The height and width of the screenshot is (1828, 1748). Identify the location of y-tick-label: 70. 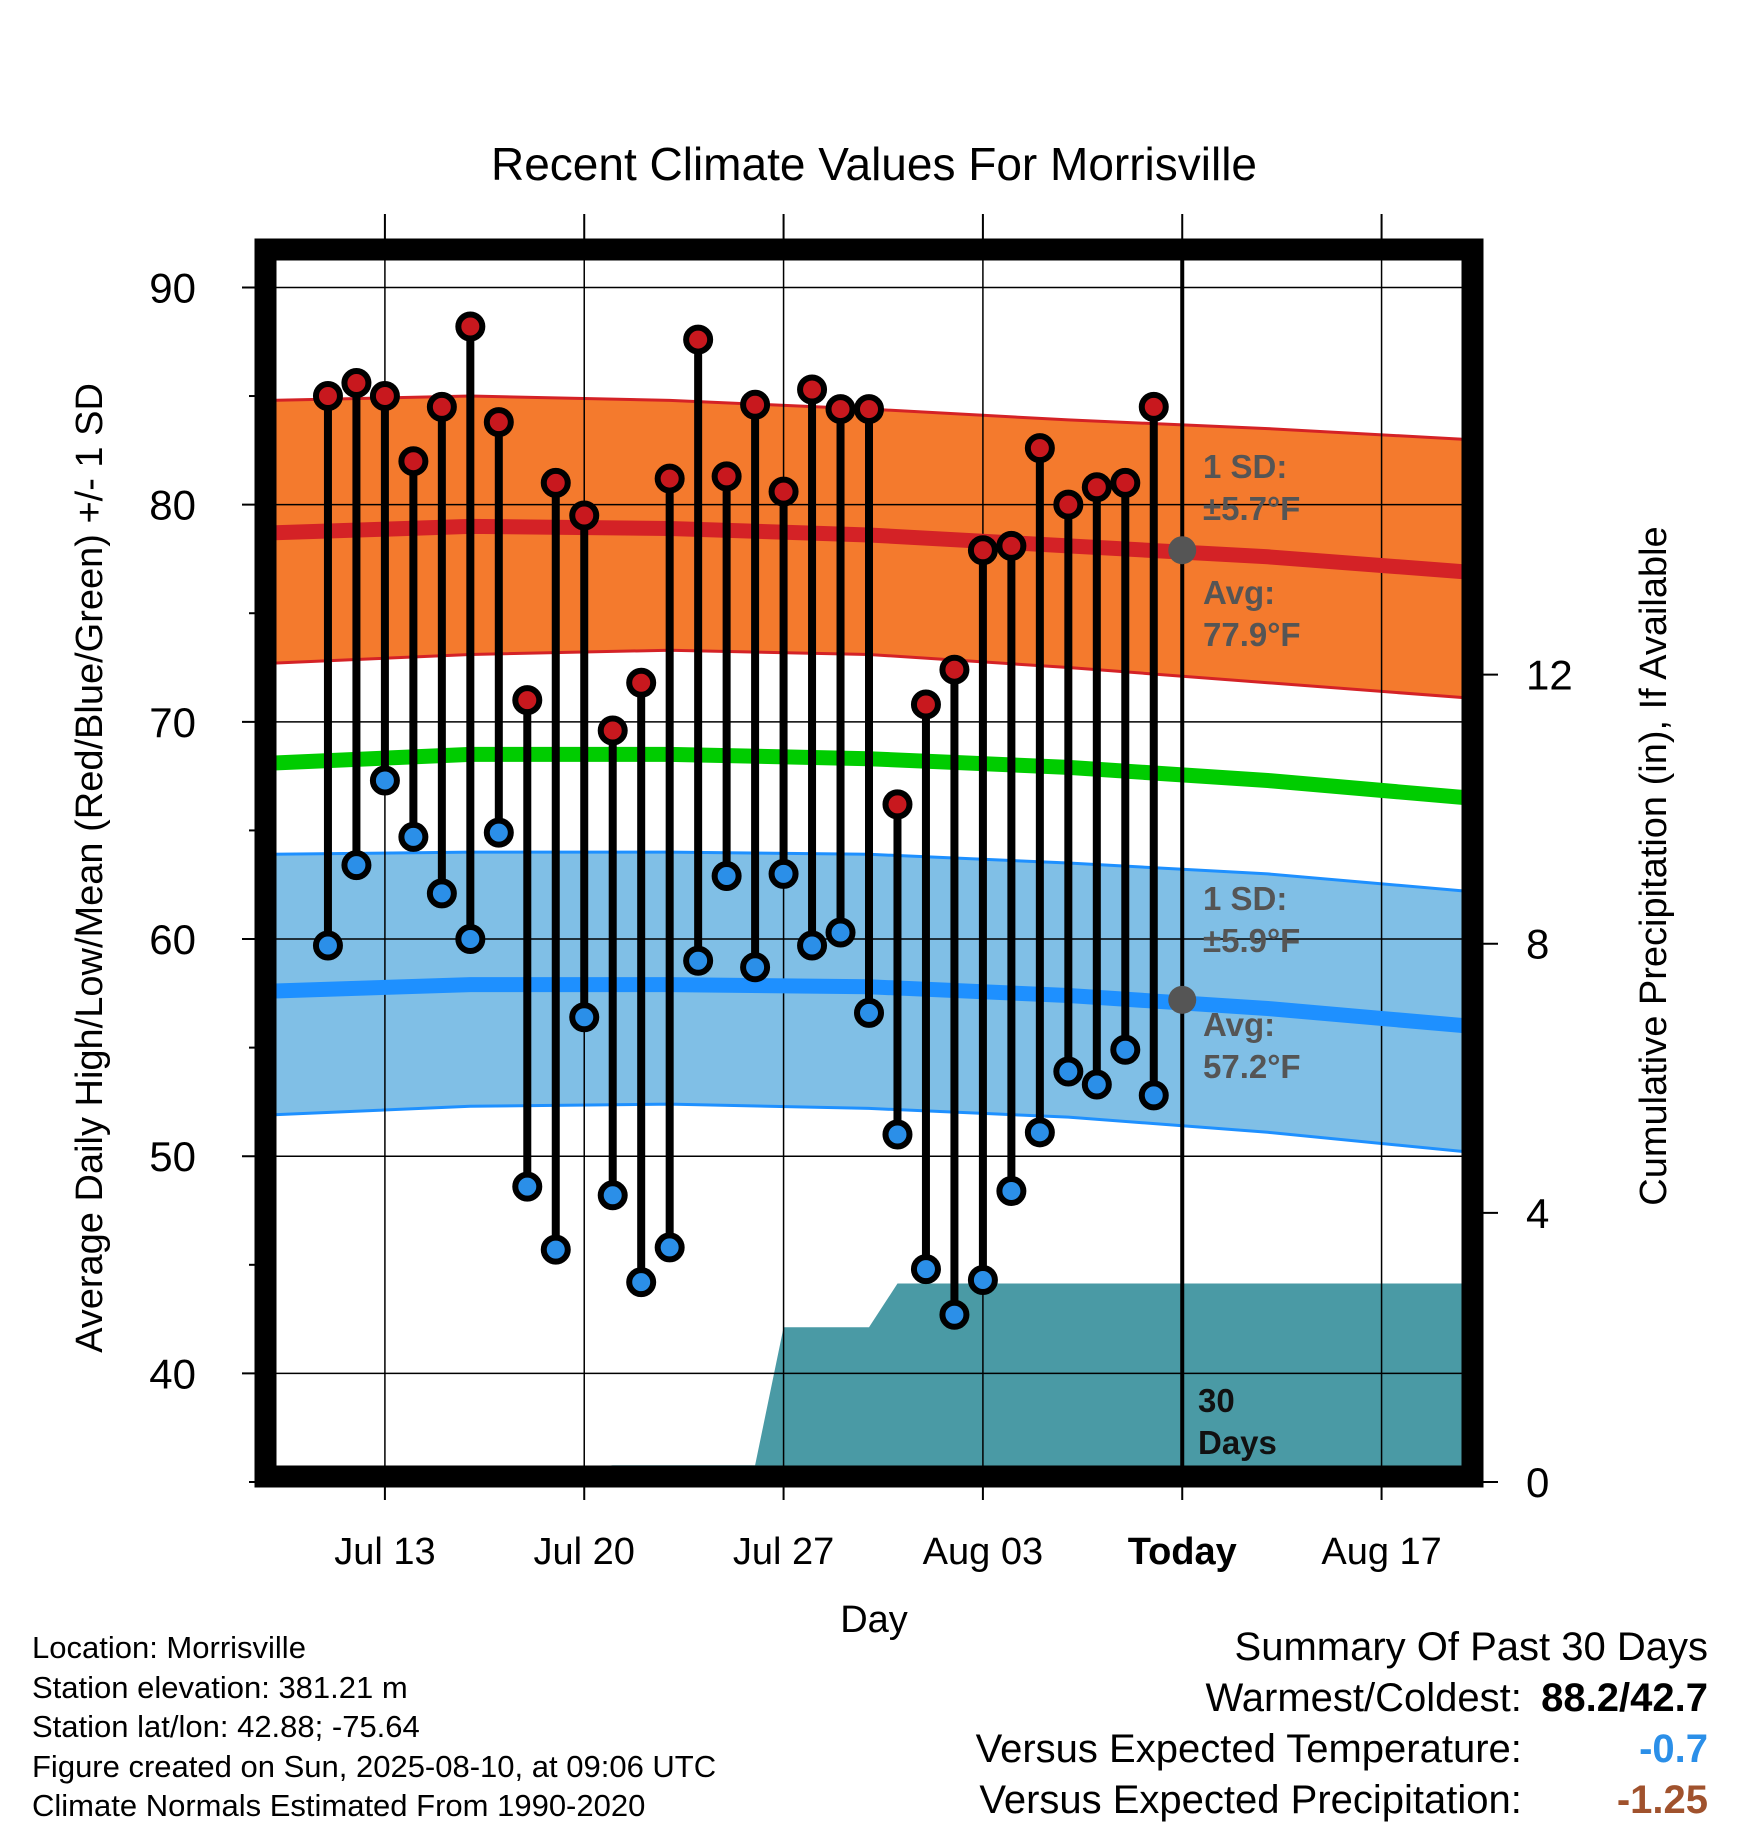
(172, 722).